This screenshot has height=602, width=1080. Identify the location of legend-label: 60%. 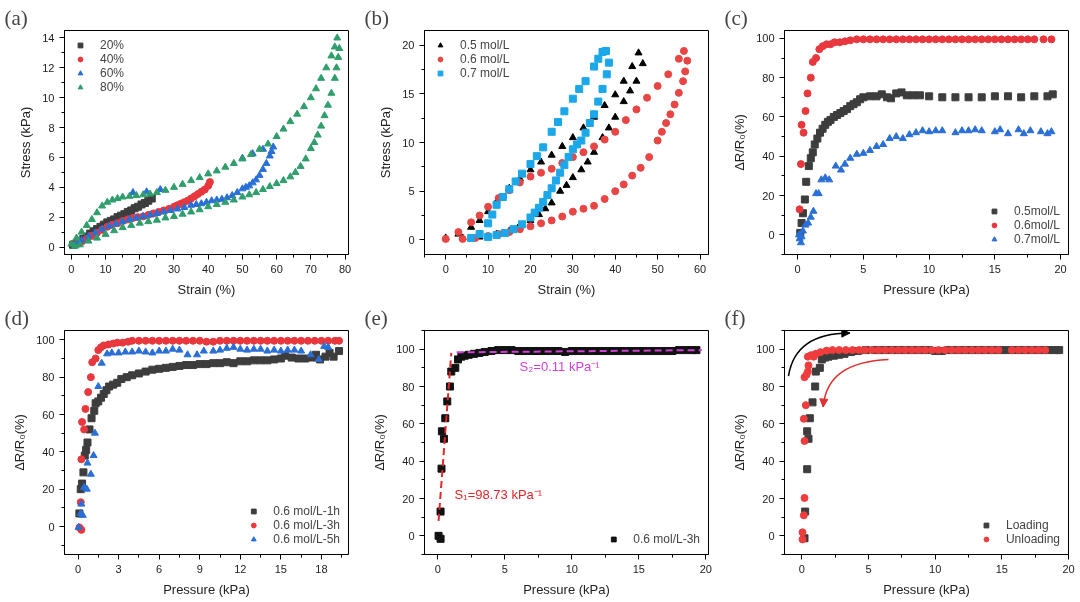
(112, 73).